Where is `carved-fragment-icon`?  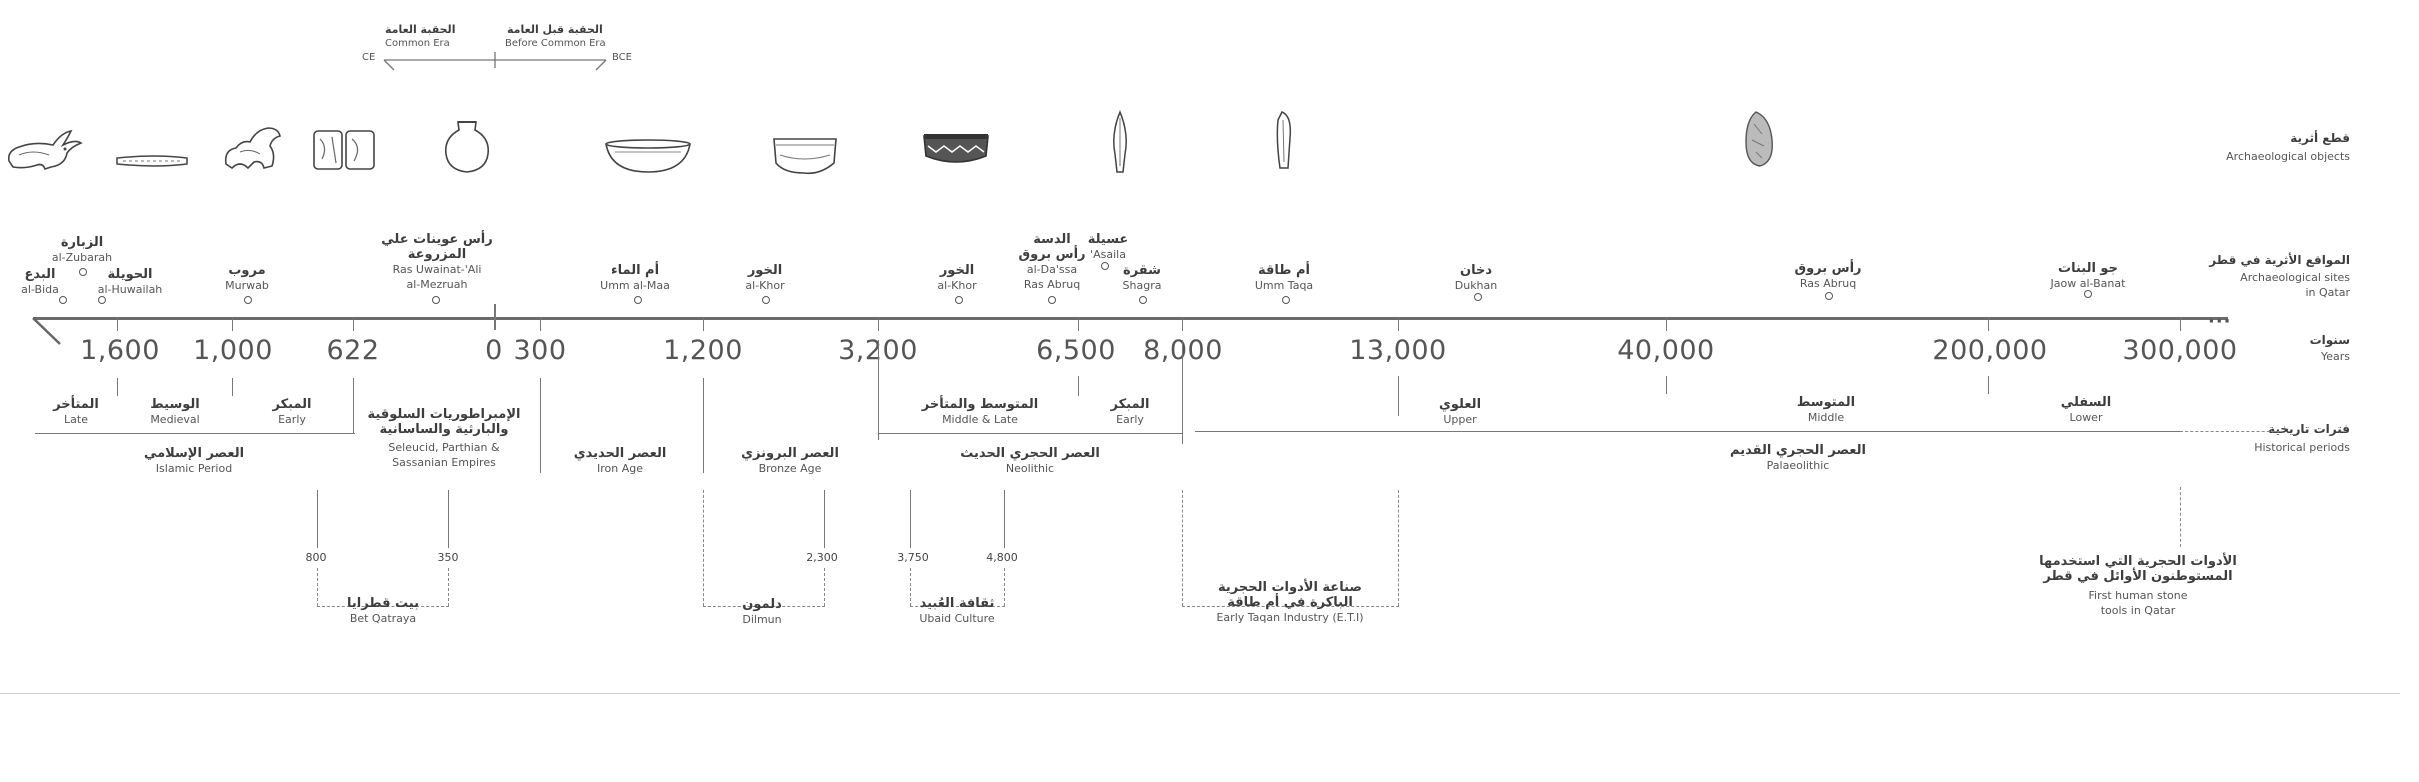
carved-fragment-icon is located at coordinates (344, 150).